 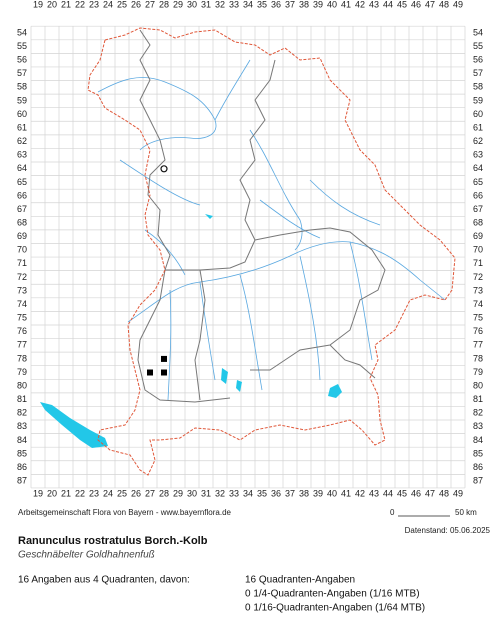 I want to click on record-circle, so click(x=164, y=169).